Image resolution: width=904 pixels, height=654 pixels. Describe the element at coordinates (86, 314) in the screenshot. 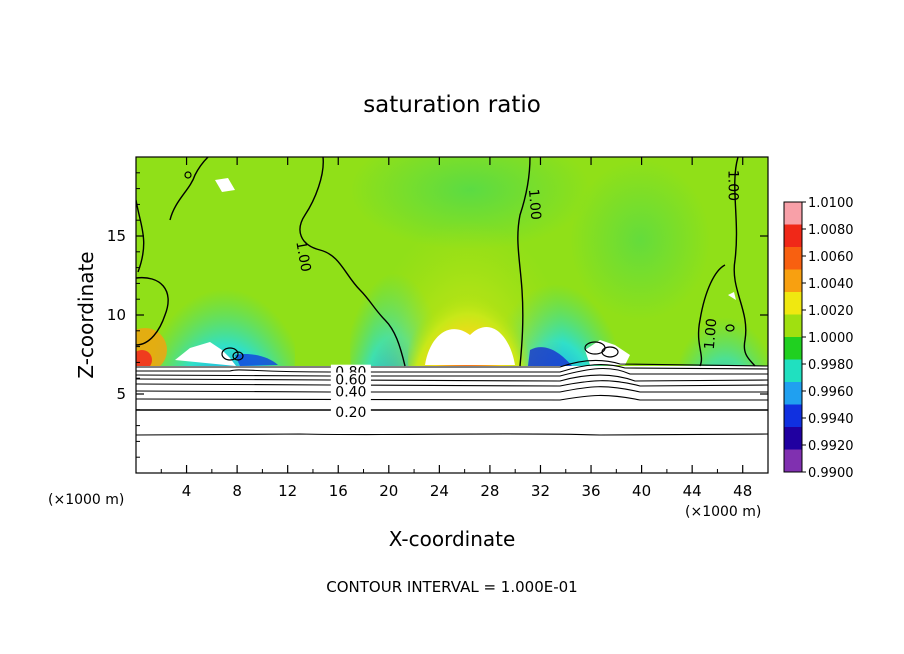

I see `y-axis-title: Z-coordinate` at that location.